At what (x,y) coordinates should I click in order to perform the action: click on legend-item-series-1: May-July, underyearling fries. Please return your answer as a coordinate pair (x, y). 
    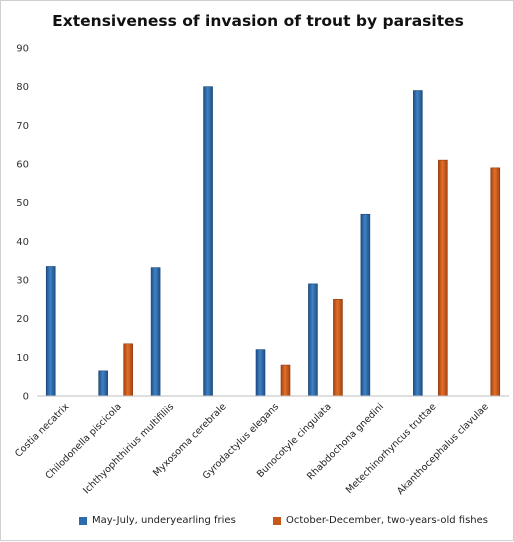
    Looking at the image, I should click on (157, 520).